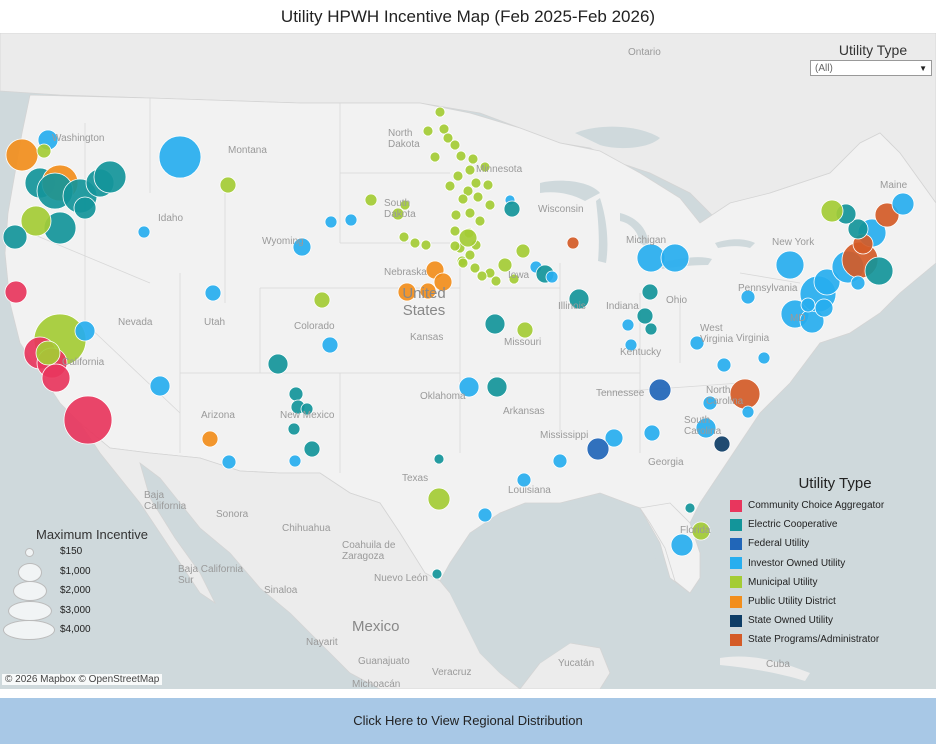  I want to click on legend-item: Public Utility District, so click(830, 601).